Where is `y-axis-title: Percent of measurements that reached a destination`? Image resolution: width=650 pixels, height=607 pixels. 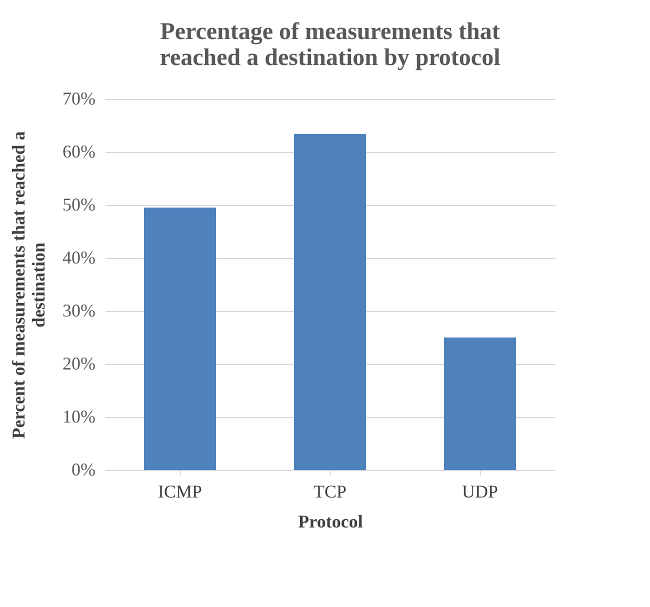 y-axis-title: Percent of measurements that reached a destination is located at coordinates (28, 285).